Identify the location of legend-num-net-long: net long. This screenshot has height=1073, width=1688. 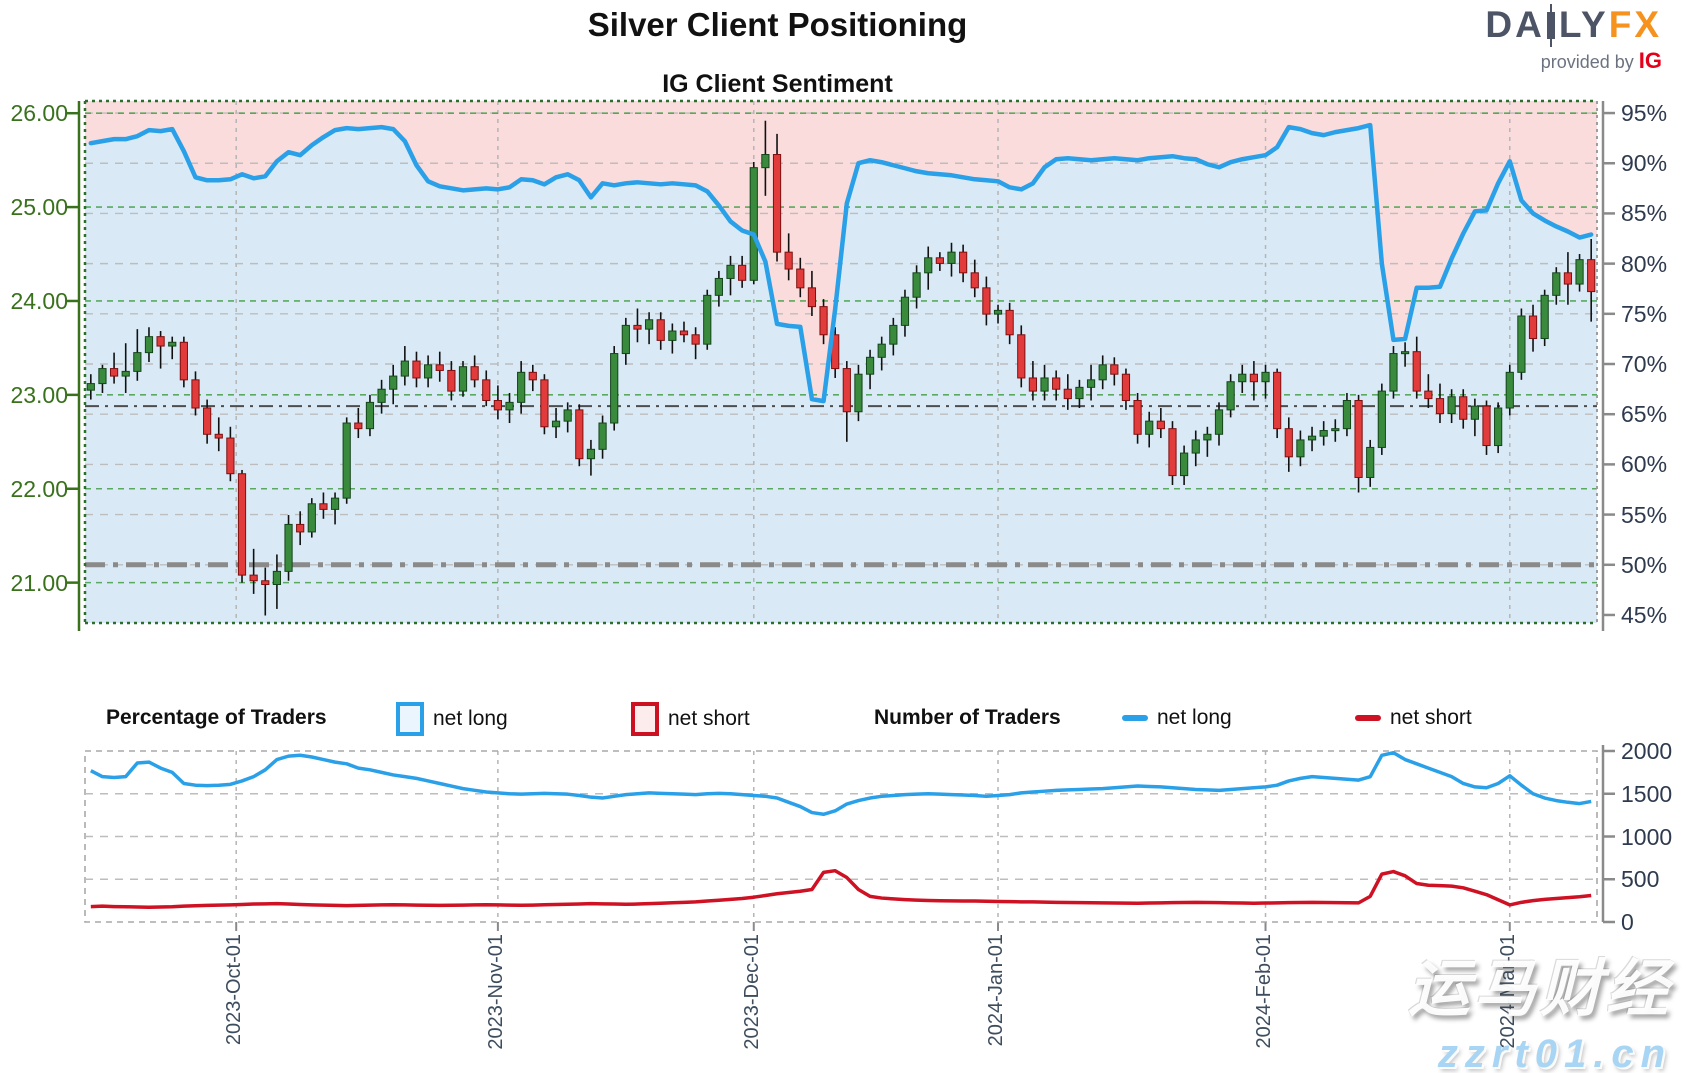
(1177, 718).